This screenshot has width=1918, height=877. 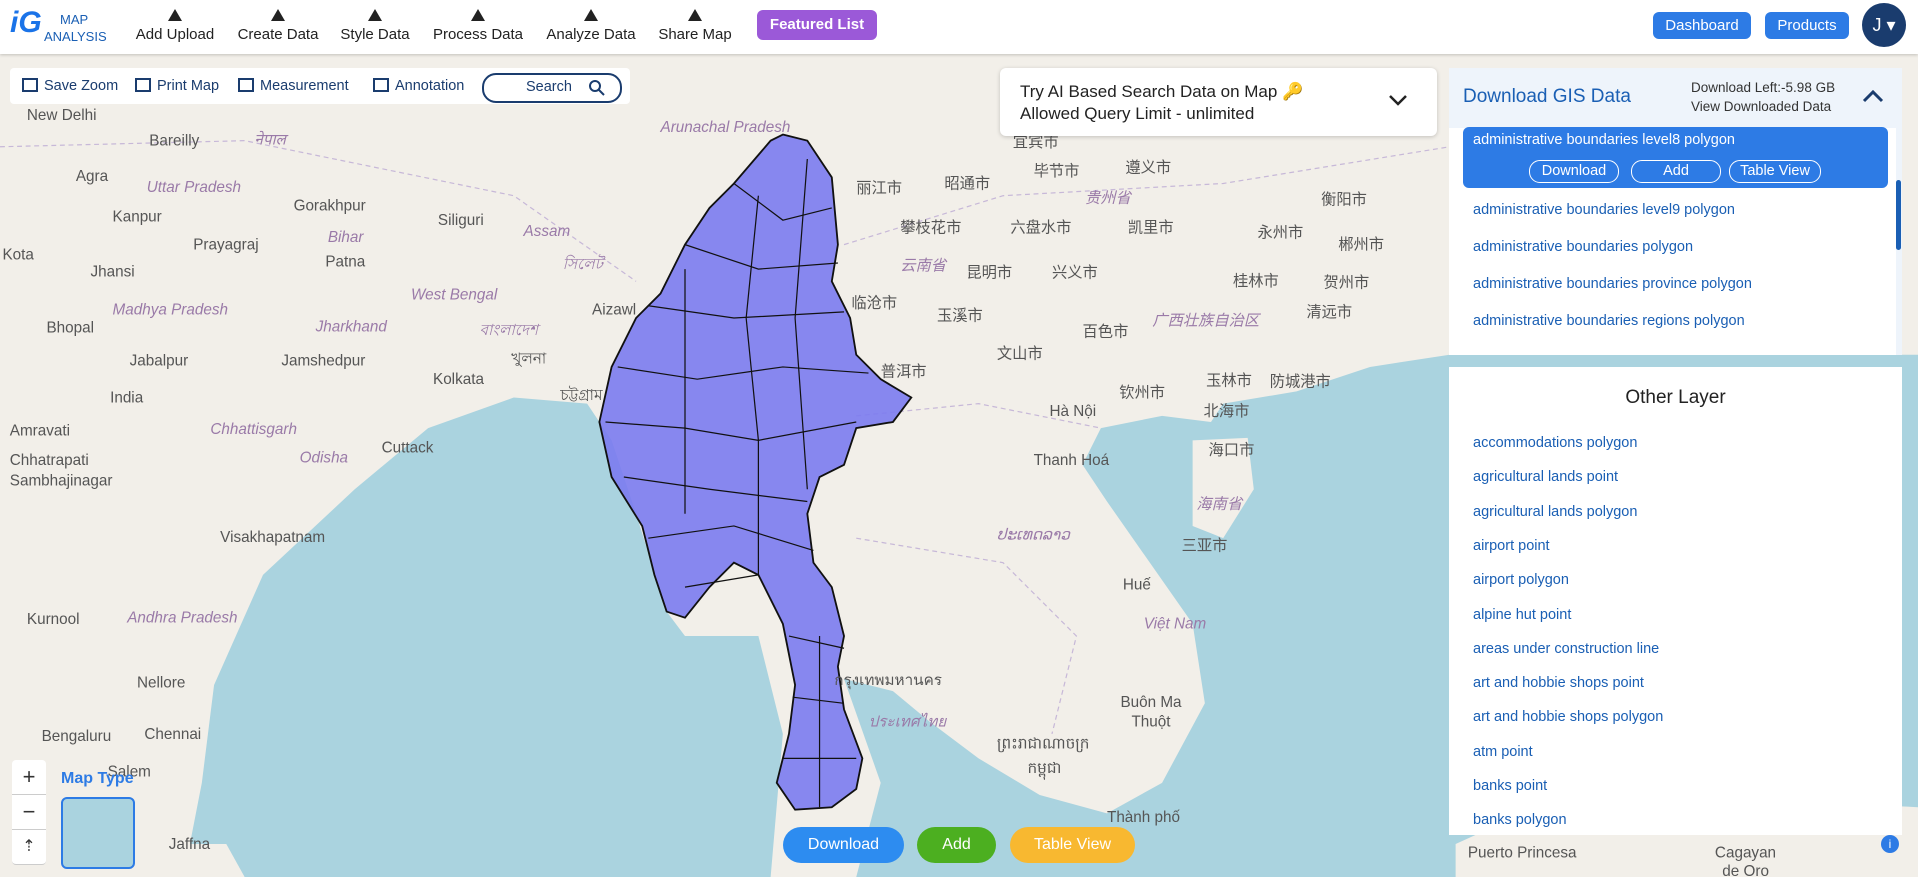 What do you see at coordinates (924, 265) in the screenshot?
I see `map-label: 云南省` at bounding box center [924, 265].